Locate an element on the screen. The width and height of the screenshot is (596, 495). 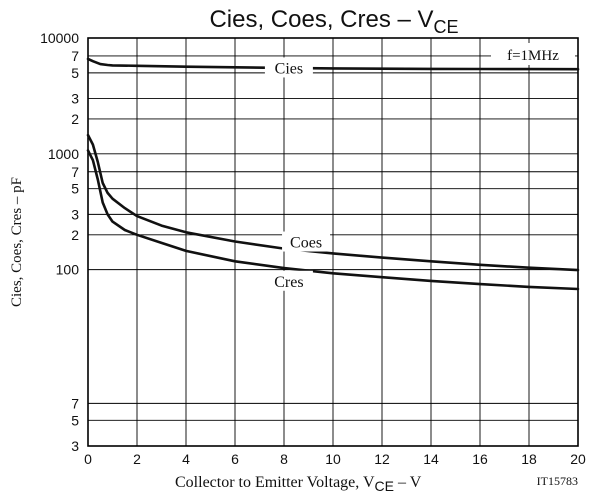
x-axis-label: Collector to Emitter Voltage, VCE – V is located at coordinates (298, 484).